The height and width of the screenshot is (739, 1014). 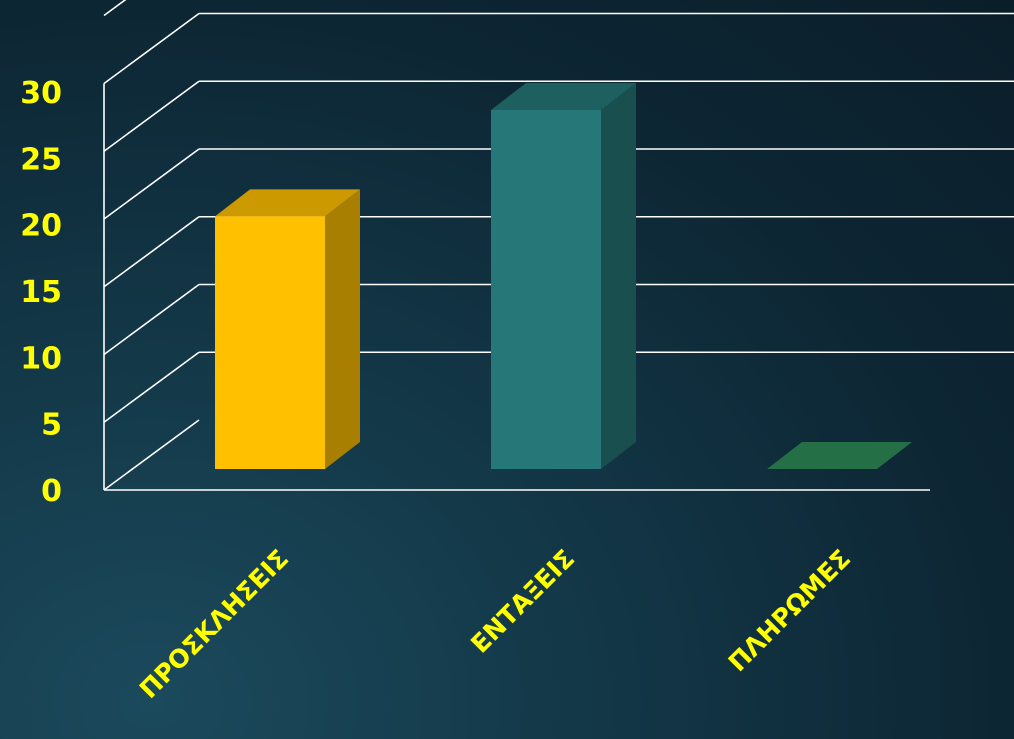 I want to click on y-tick-label: 0, so click(x=51, y=491).